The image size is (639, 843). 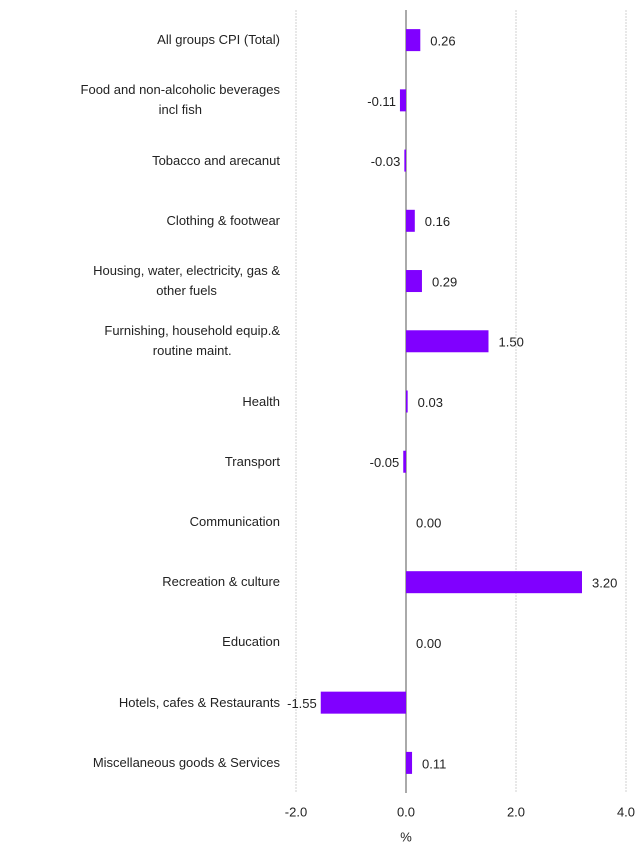 I want to click on value-label: -0.03, so click(x=386, y=161).